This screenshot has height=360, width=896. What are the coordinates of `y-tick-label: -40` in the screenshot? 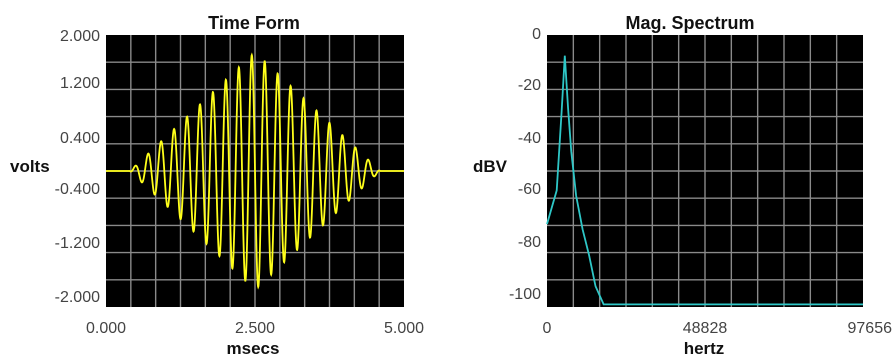 It's located at (529, 138).